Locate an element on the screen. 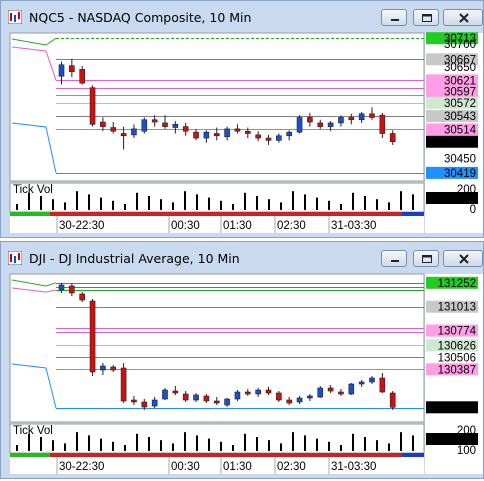 The image size is (484, 481). price-label: 130007 is located at coordinates (452, 407).